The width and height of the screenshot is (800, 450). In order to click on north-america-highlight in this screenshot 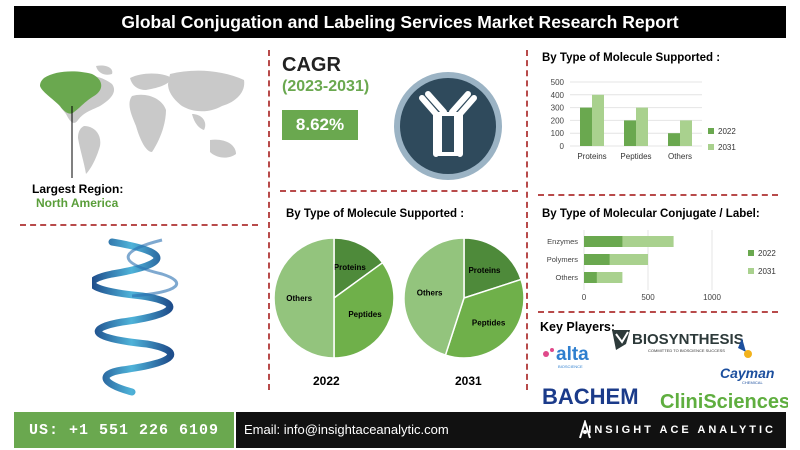, I will do `click(71, 92)`.